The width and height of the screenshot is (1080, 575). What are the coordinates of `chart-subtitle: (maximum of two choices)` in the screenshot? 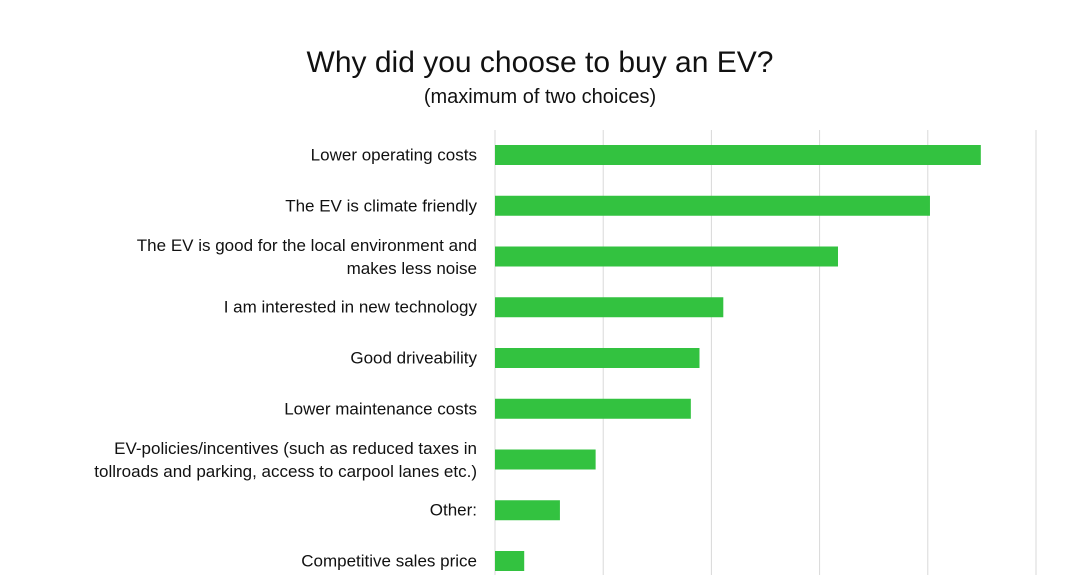 It's located at (540, 97).